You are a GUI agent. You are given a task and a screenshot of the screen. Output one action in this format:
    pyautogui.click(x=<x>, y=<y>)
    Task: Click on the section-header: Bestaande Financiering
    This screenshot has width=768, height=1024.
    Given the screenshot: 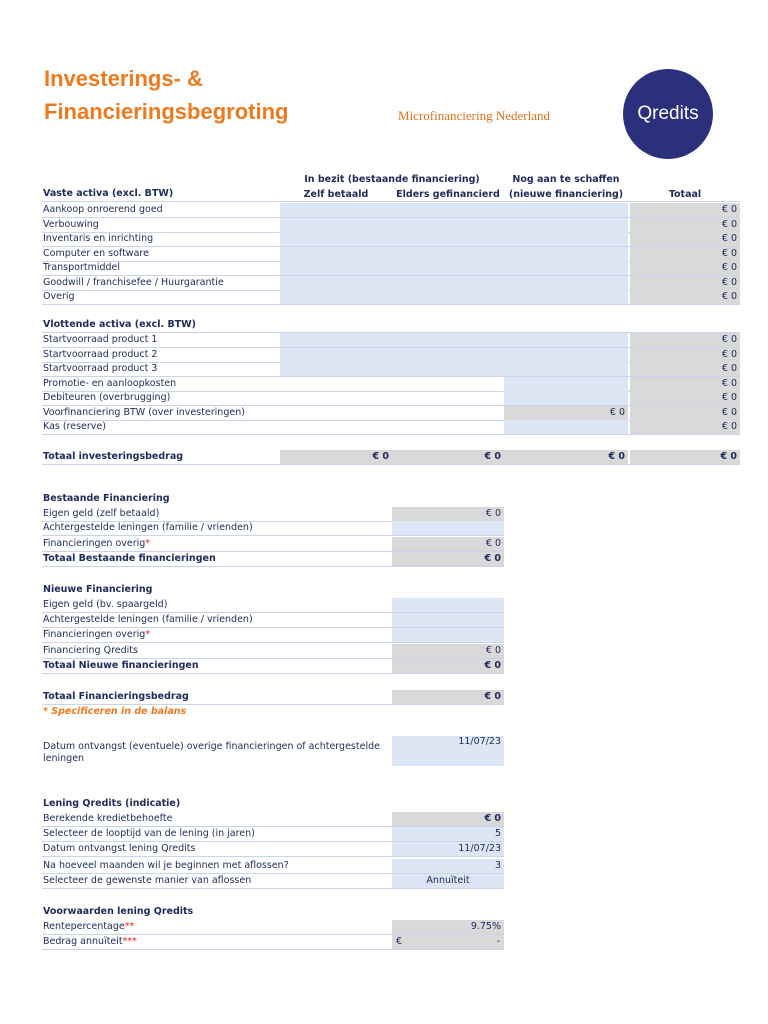 What is the action you would take?
    pyautogui.click(x=273, y=499)
    